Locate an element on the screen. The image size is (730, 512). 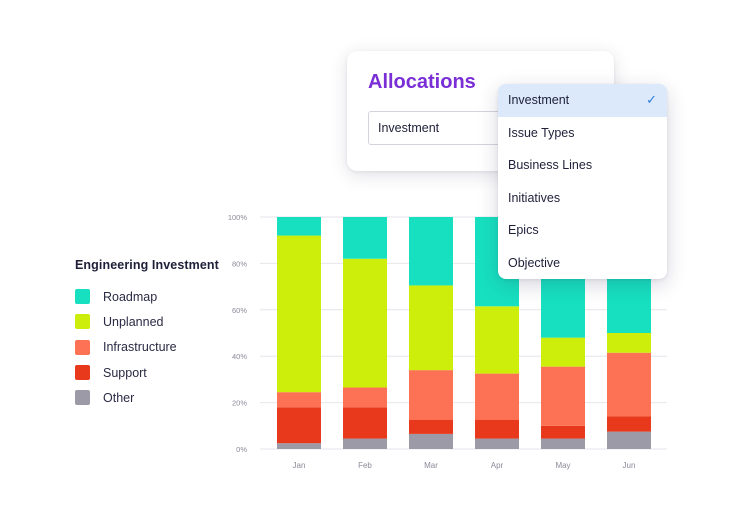
legend-label: Support is located at coordinates (125, 372).